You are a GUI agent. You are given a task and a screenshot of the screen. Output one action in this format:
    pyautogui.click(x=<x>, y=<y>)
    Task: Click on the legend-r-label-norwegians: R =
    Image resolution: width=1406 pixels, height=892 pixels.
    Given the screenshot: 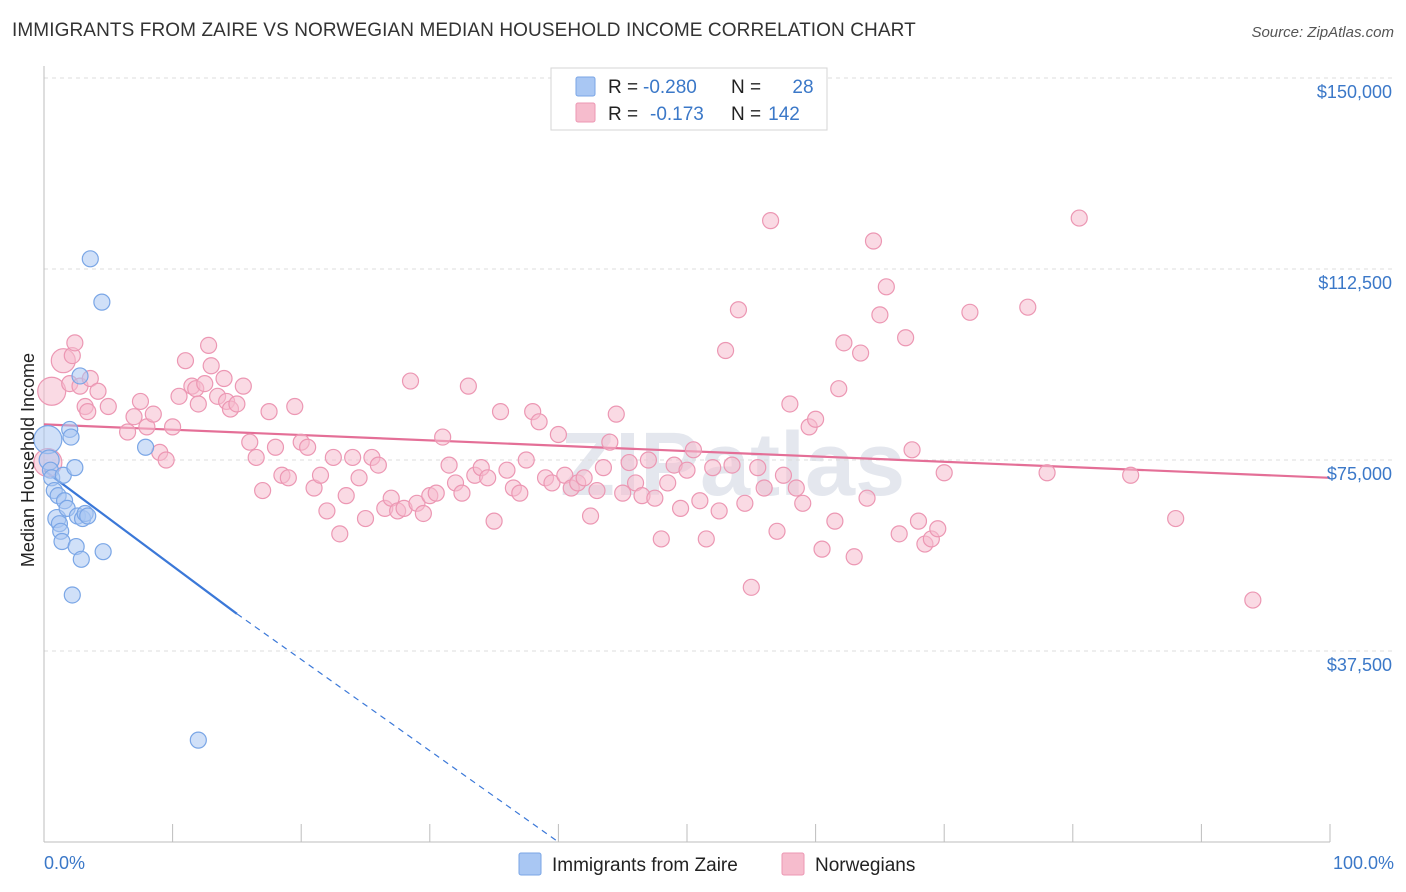 What is the action you would take?
    pyautogui.click(x=623, y=114)
    